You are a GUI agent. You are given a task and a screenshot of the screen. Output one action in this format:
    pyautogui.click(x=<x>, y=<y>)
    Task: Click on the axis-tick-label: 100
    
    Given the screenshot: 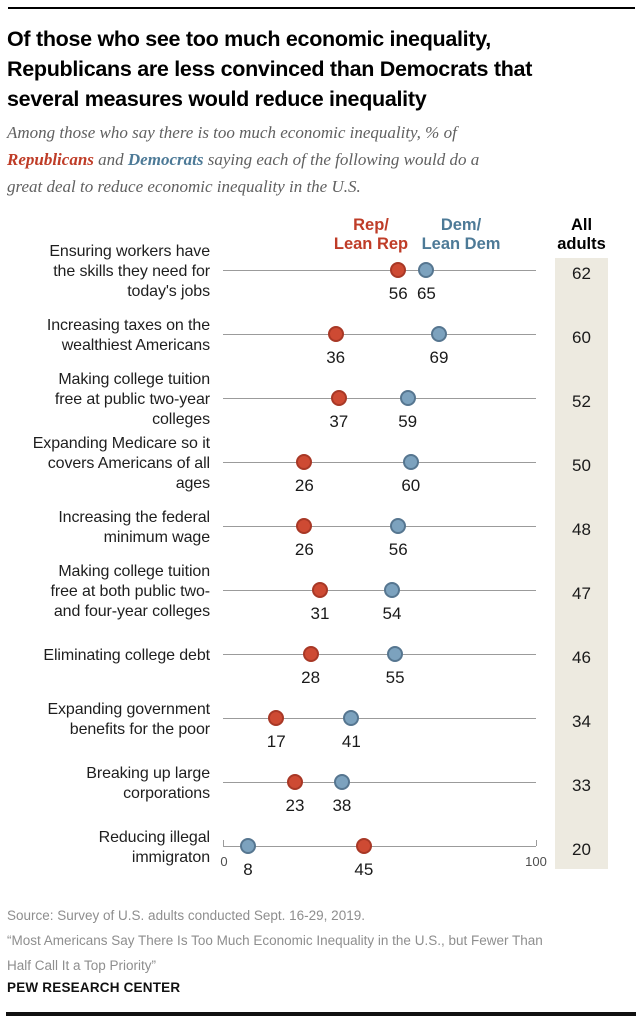 What is the action you would take?
    pyautogui.click(x=536, y=861)
    